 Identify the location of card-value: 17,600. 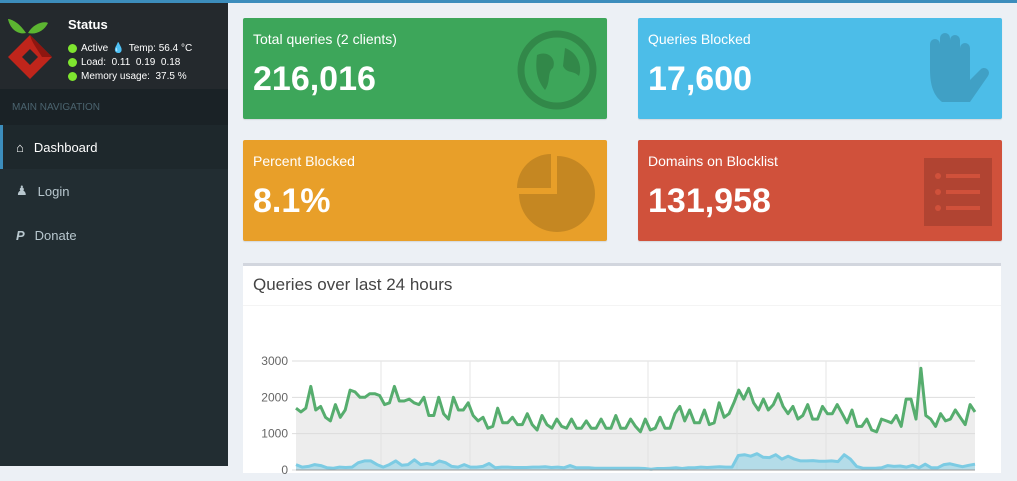
(700, 79).